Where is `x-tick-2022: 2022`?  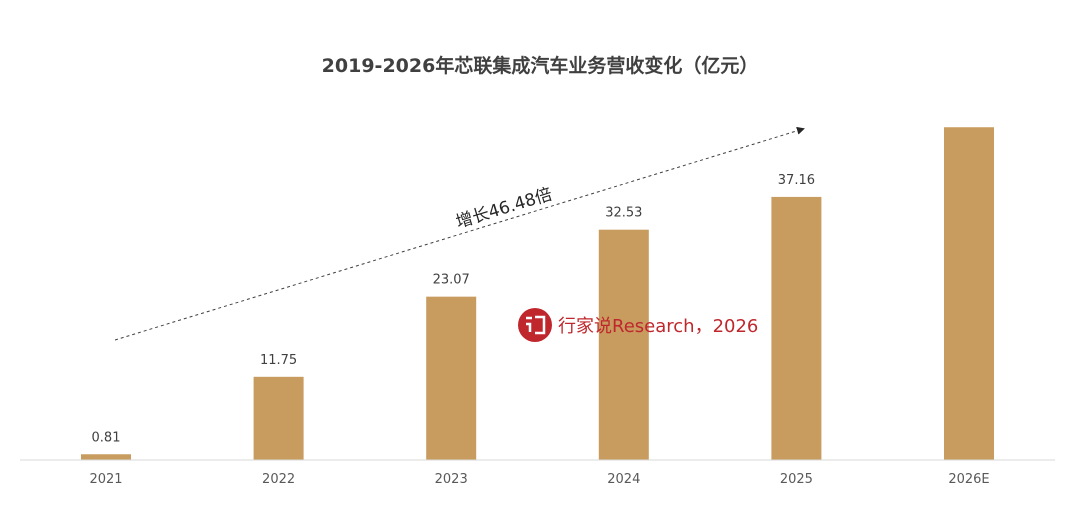 x-tick-2022: 2022 is located at coordinates (278, 479).